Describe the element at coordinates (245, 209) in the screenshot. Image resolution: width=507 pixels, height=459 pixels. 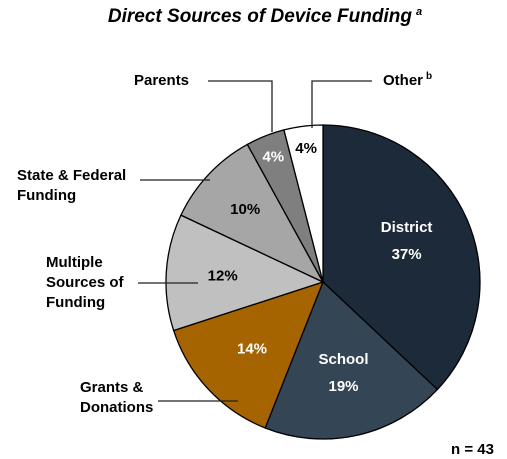
I see `percent-label-state-and-federal-funding: 10%` at that location.